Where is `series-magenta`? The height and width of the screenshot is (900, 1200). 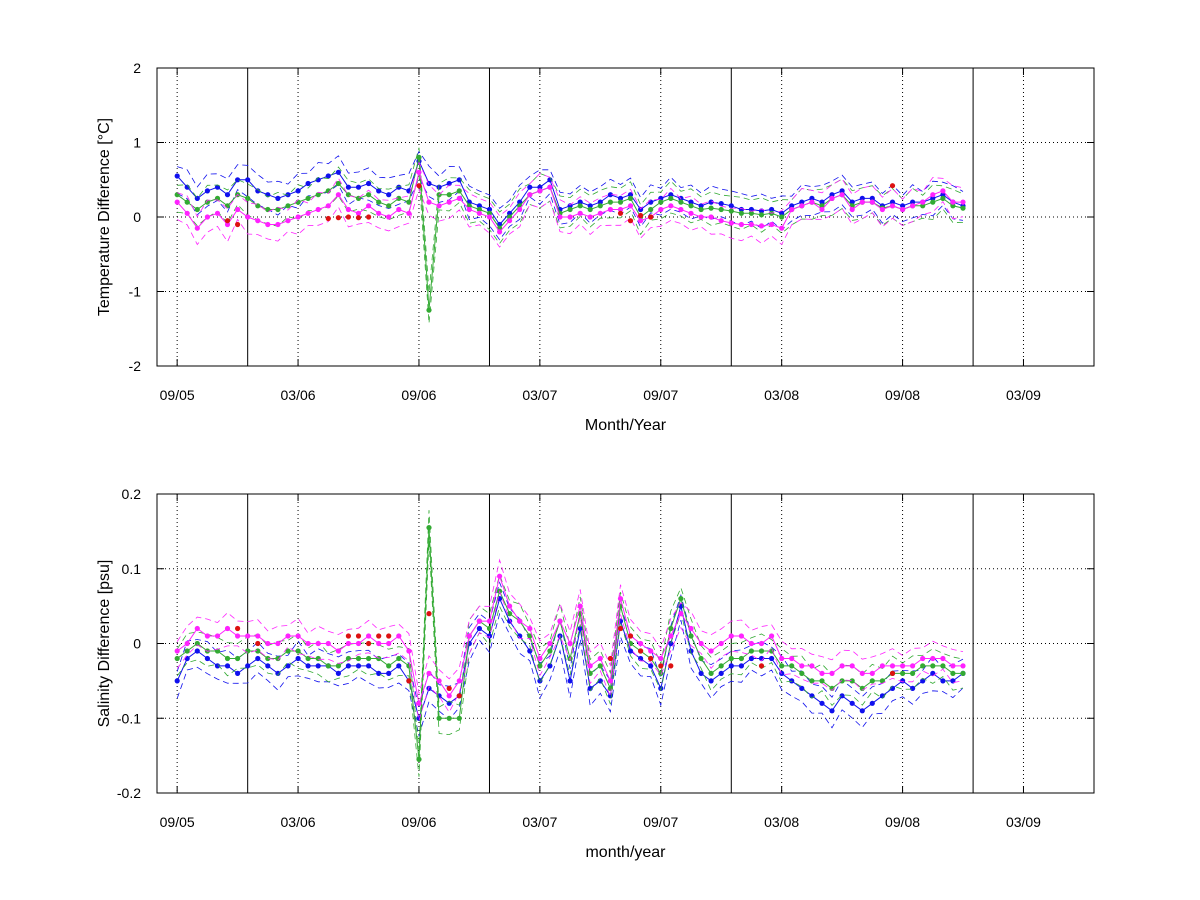 series-magenta is located at coordinates (570, 204).